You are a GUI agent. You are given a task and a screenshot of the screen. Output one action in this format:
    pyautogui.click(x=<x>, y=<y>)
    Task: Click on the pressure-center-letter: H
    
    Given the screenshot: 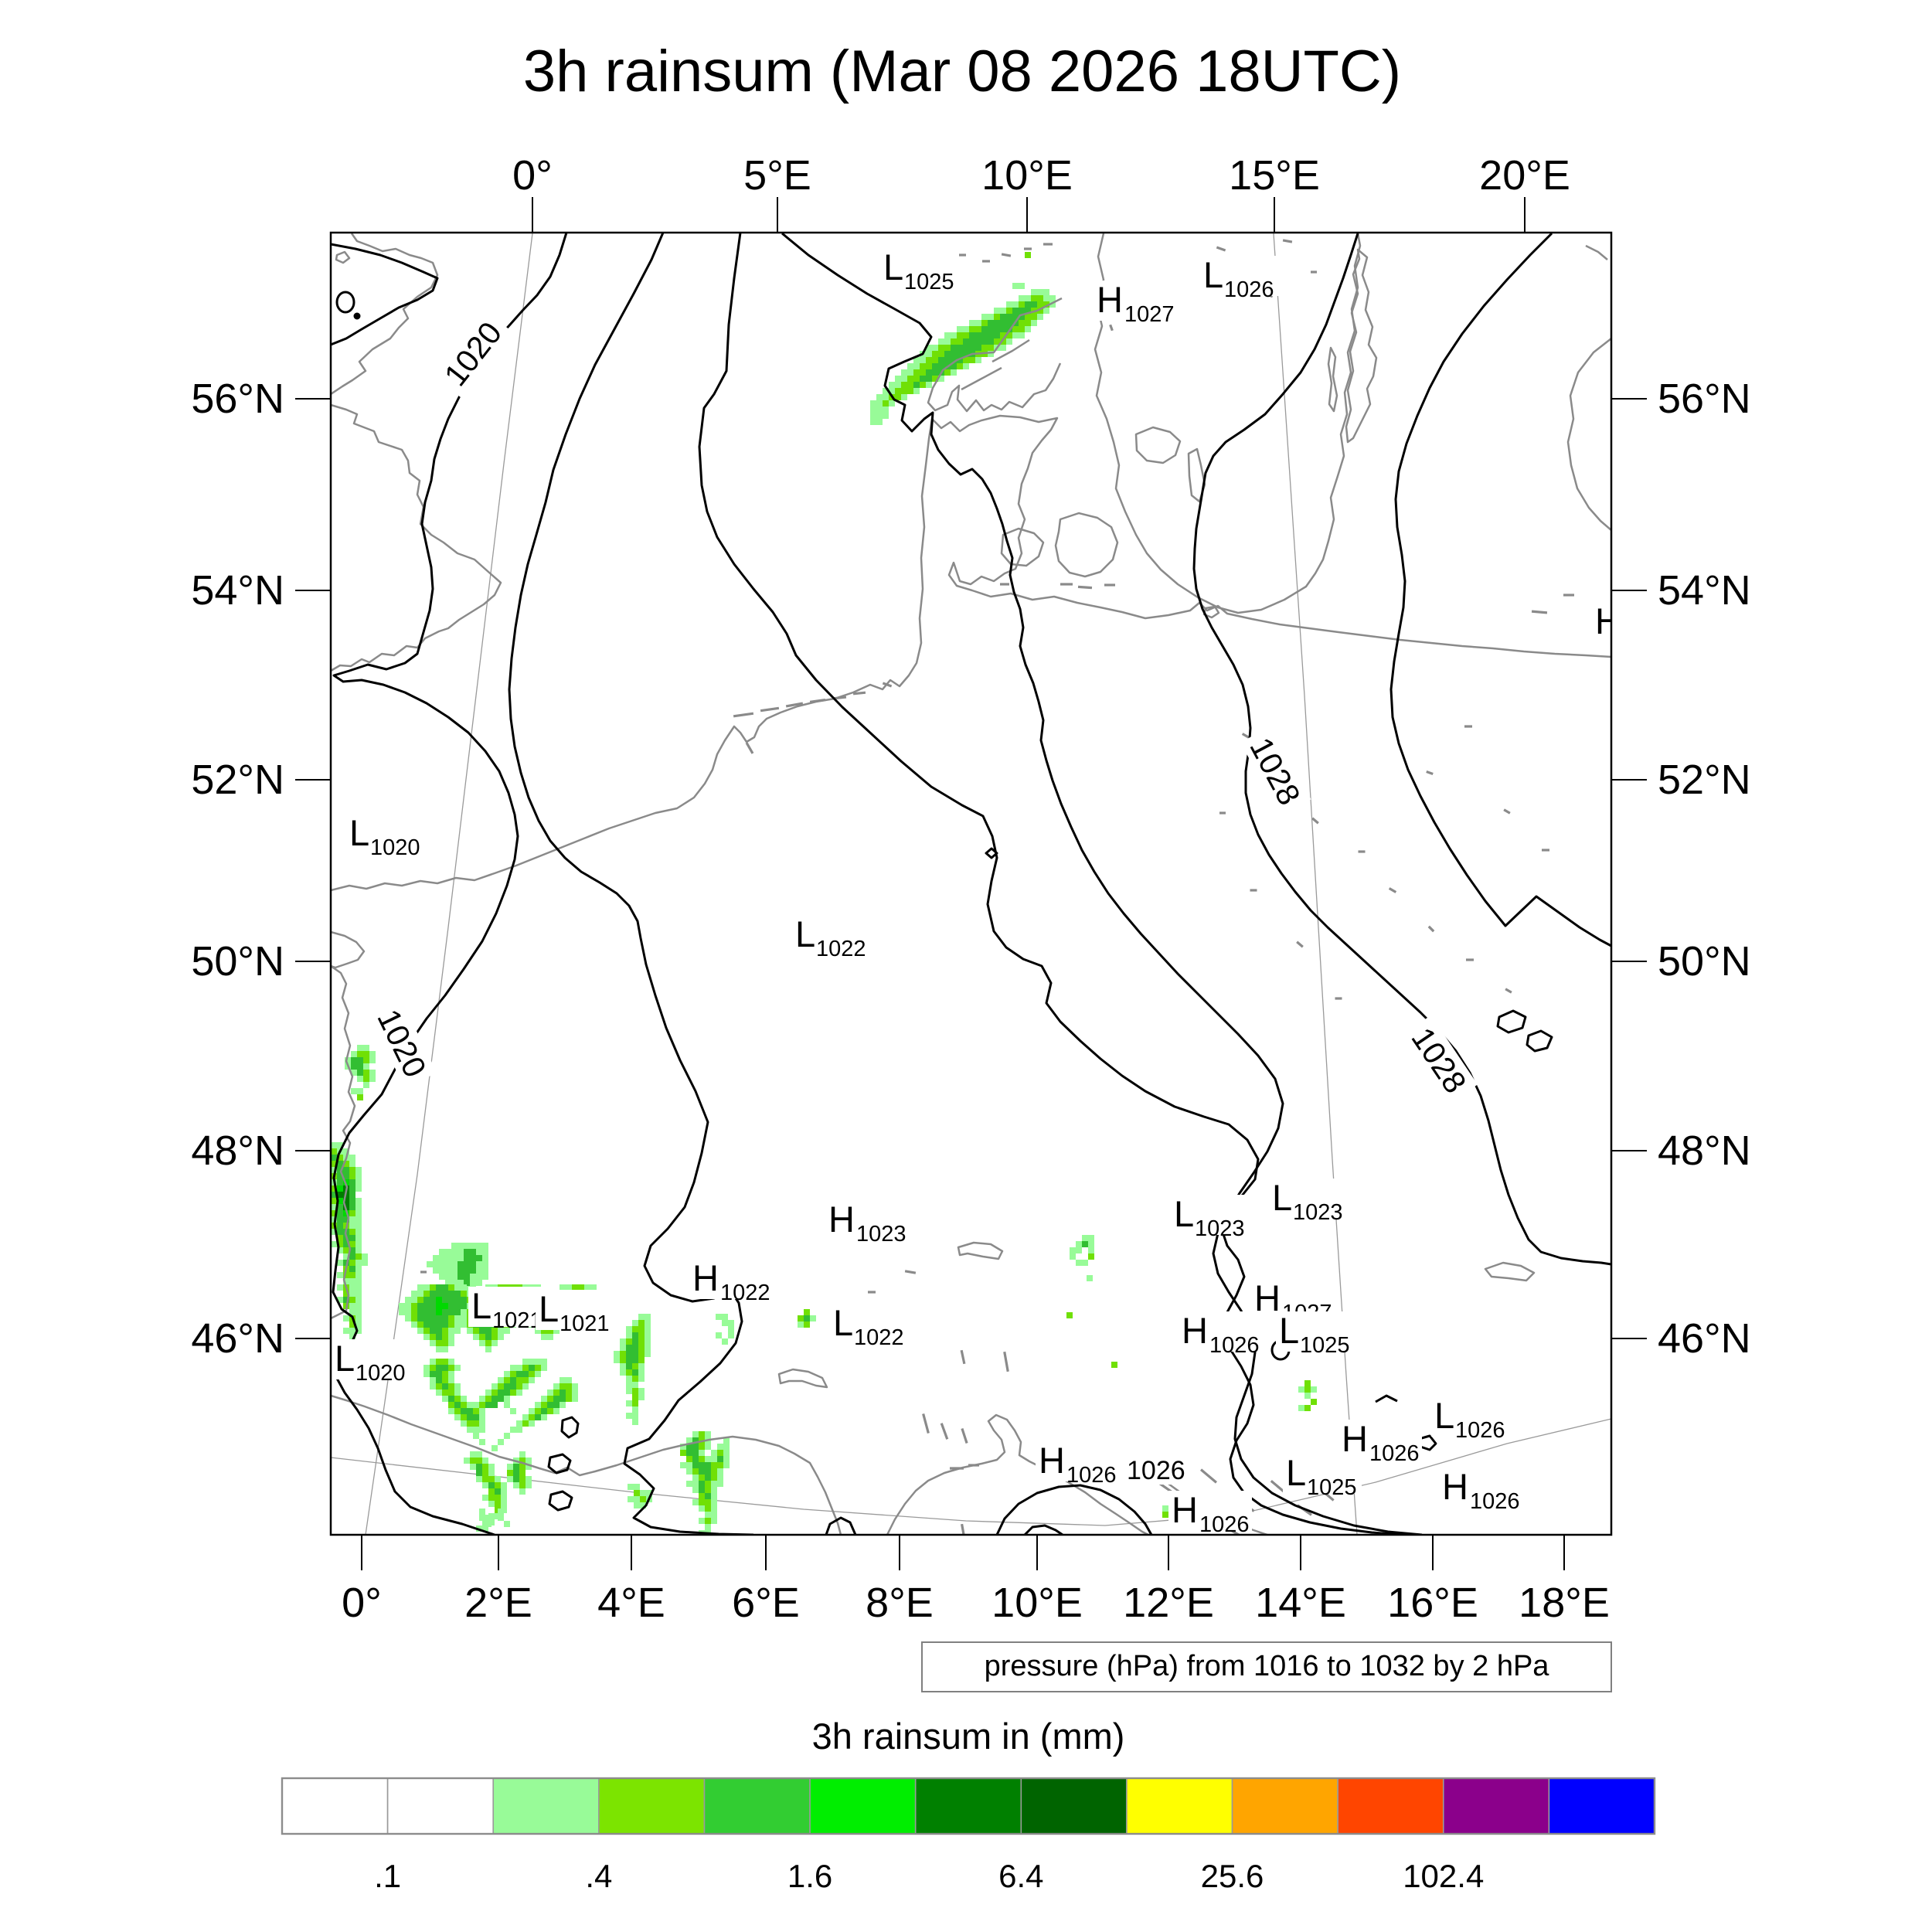 What is the action you would take?
    pyautogui.click(x=706, y=1277)
    